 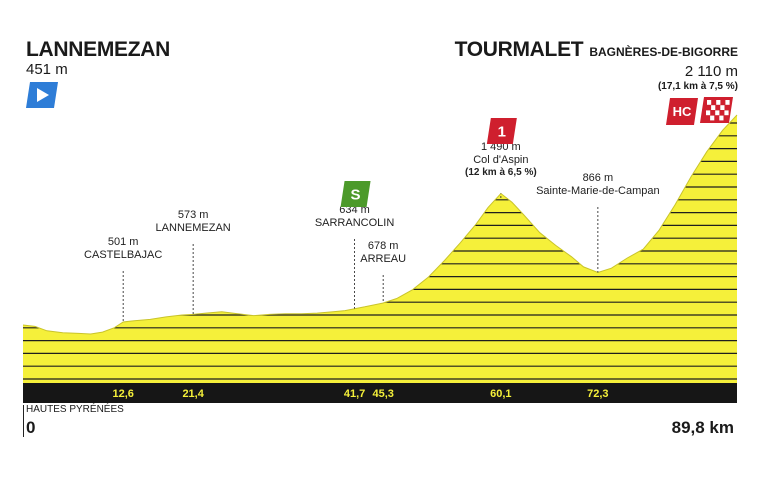 What do you see at coordinates (500, 394) in the screenshot?
I see `km-tick-label: 60,1` at bounding box center [500, 394].